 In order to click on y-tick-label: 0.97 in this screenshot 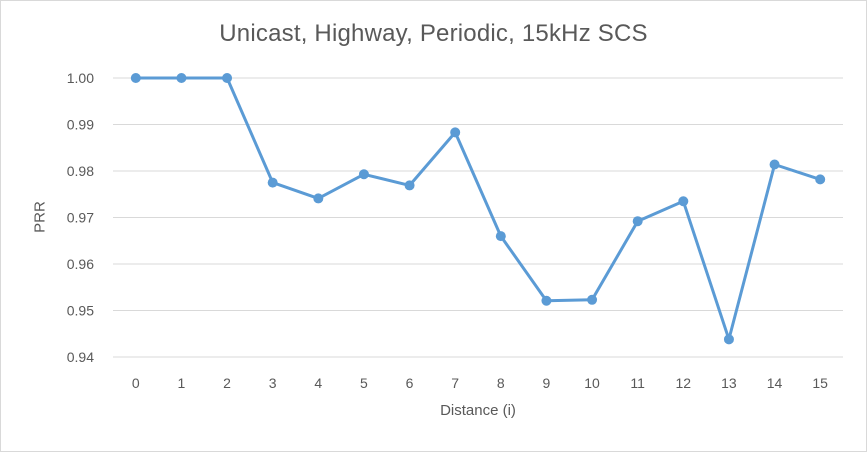, I will do `click(80, 218)`.